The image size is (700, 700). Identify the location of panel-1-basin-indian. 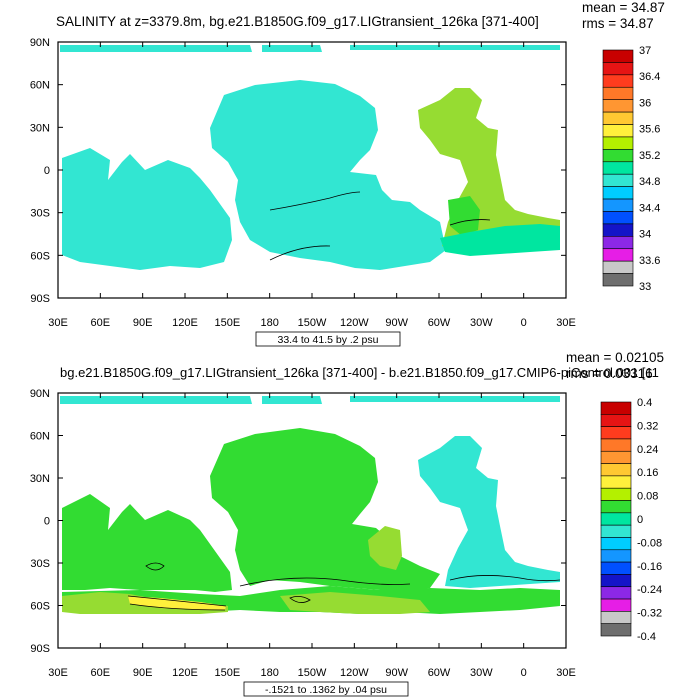
(147, 209).